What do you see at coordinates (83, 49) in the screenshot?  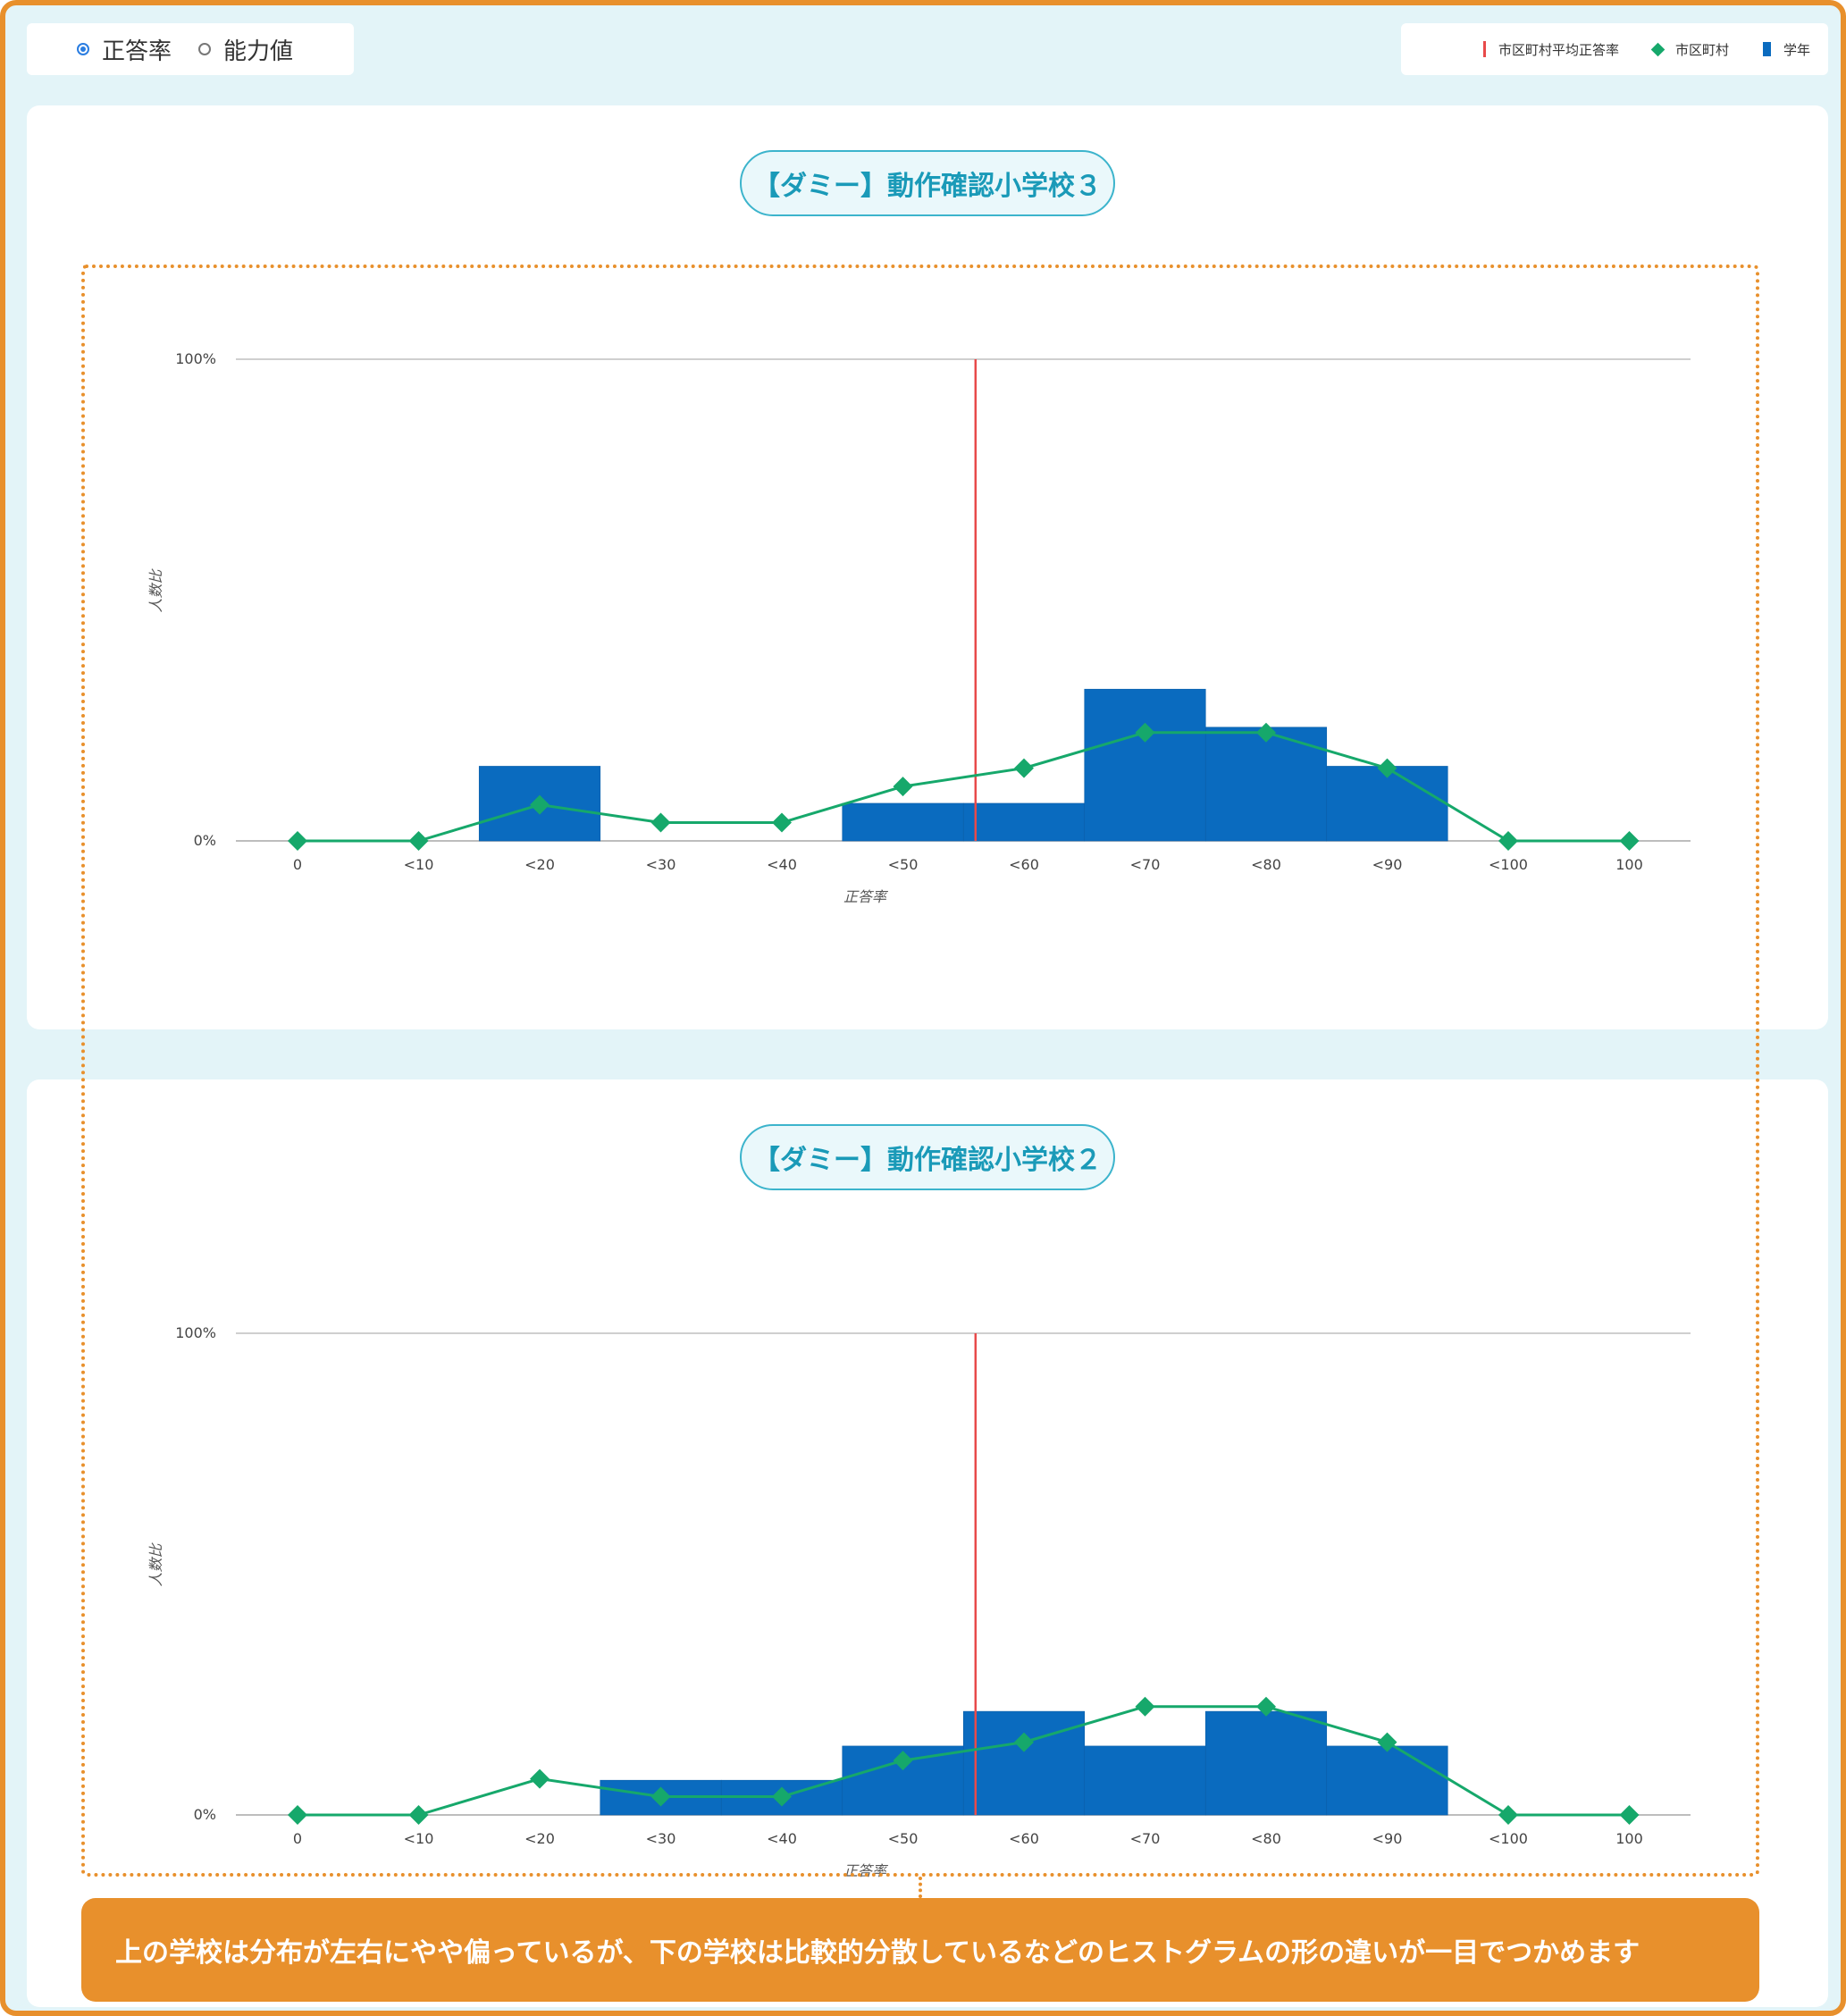 I see `radio-selected-icon` at bounding box center [83, 49].